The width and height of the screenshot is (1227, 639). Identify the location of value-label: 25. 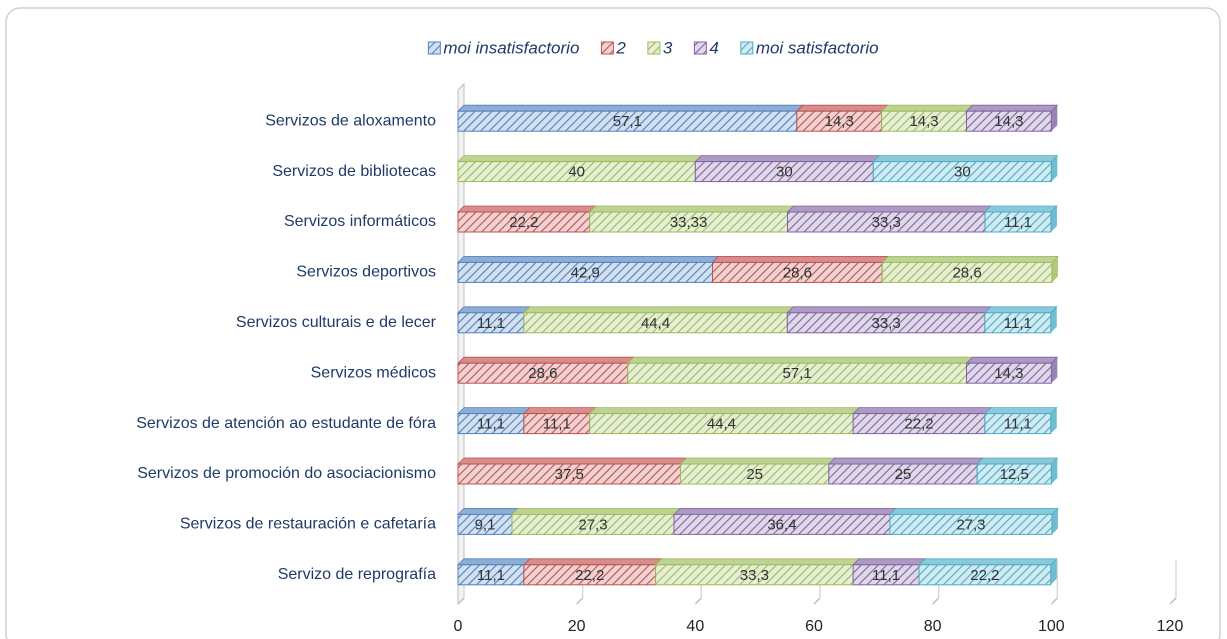
(903, 474).